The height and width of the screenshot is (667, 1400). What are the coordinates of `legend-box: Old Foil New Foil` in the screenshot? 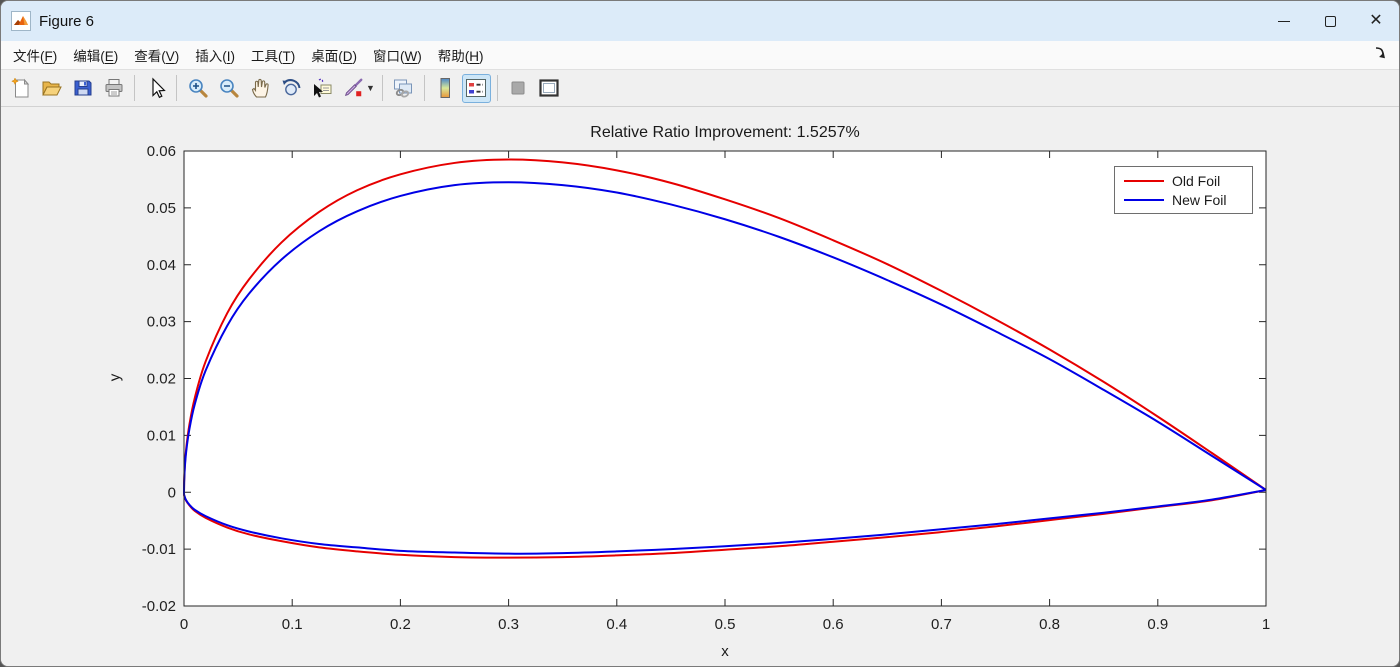 It's located at (1183, 190).